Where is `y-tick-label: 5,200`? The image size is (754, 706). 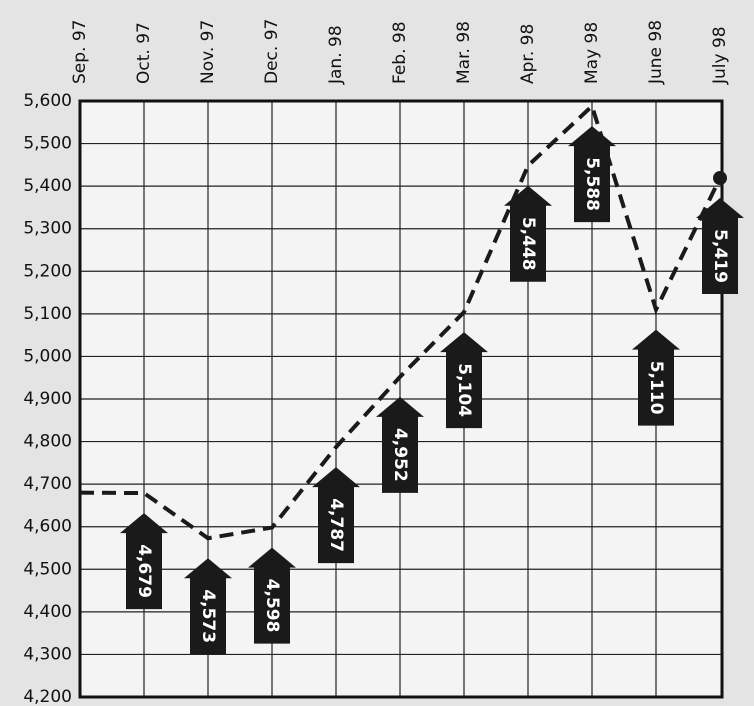 y-tick-label: 5,200 is located at coordinates (47, 271).